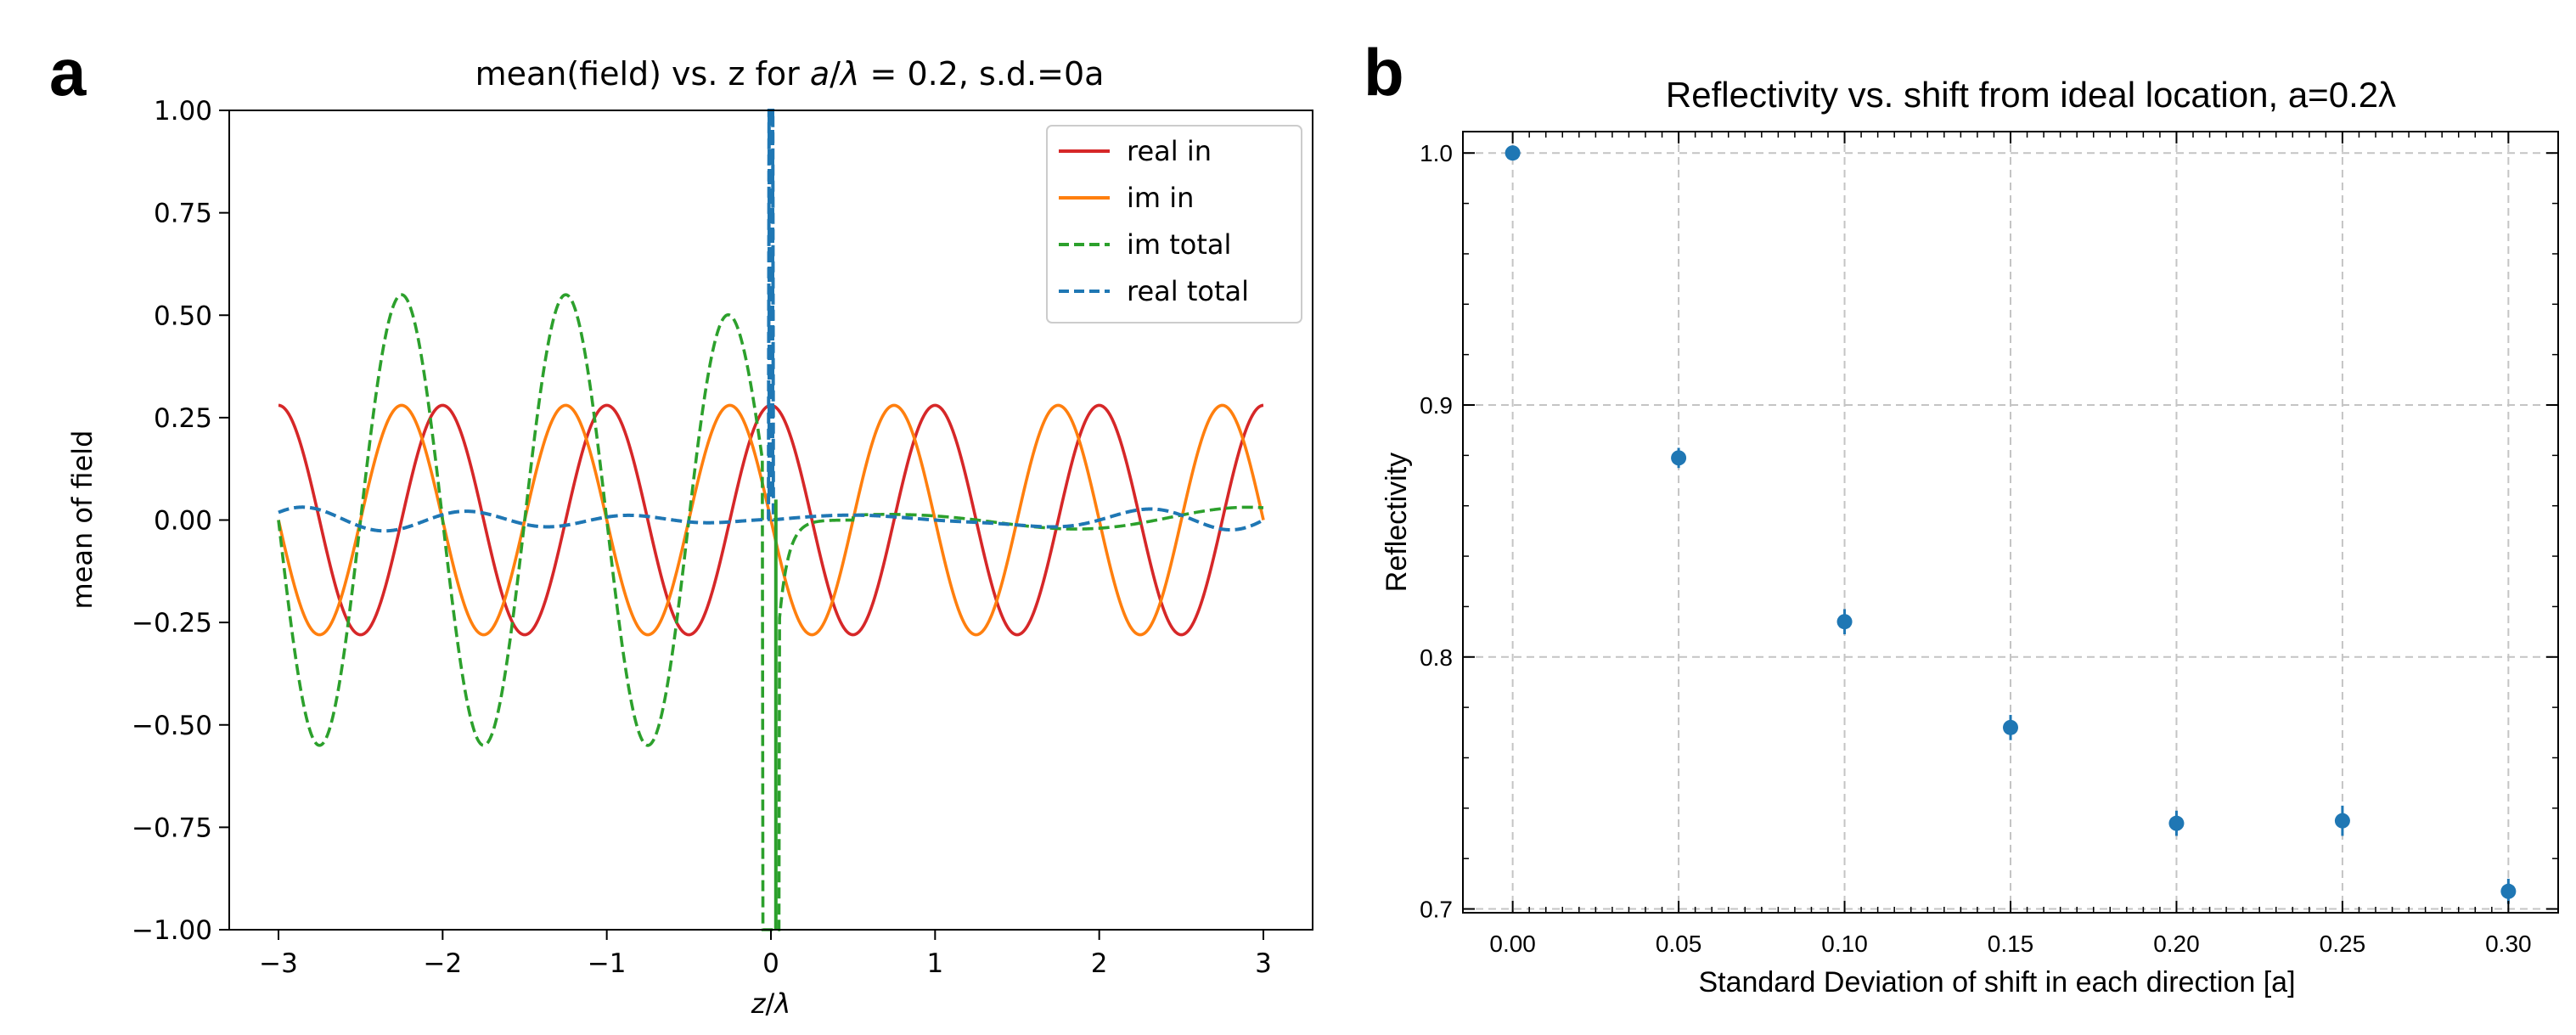  I want to click on chart-a-ylabel: mean of field, so click(82, 520).